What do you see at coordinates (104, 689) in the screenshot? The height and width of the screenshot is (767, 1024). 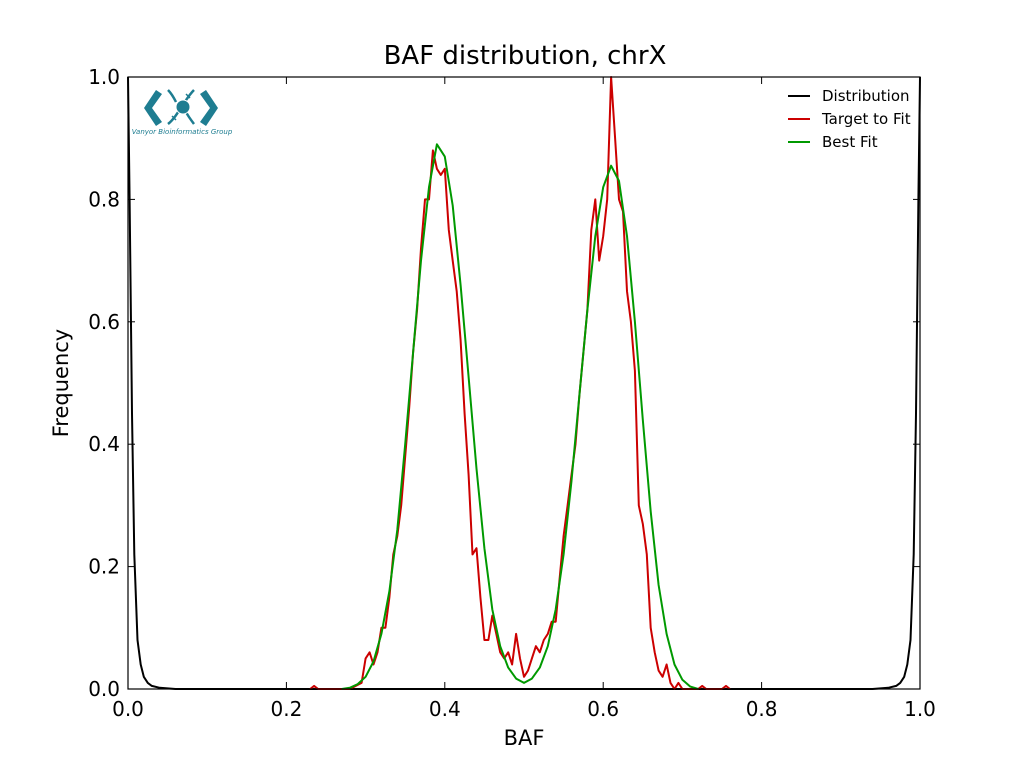 I see `y-tick-label: 0.0` at bounding box center [104, 689].